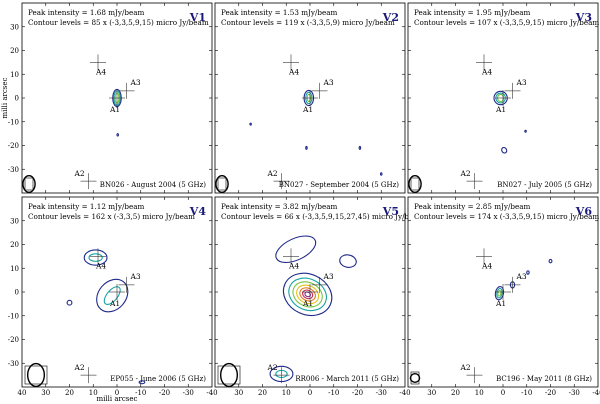 This screenshot has width=600, height=404. I want to click on peak-intensity: Peak intensity = 1.68 mJy/beam, so click(86, 12).